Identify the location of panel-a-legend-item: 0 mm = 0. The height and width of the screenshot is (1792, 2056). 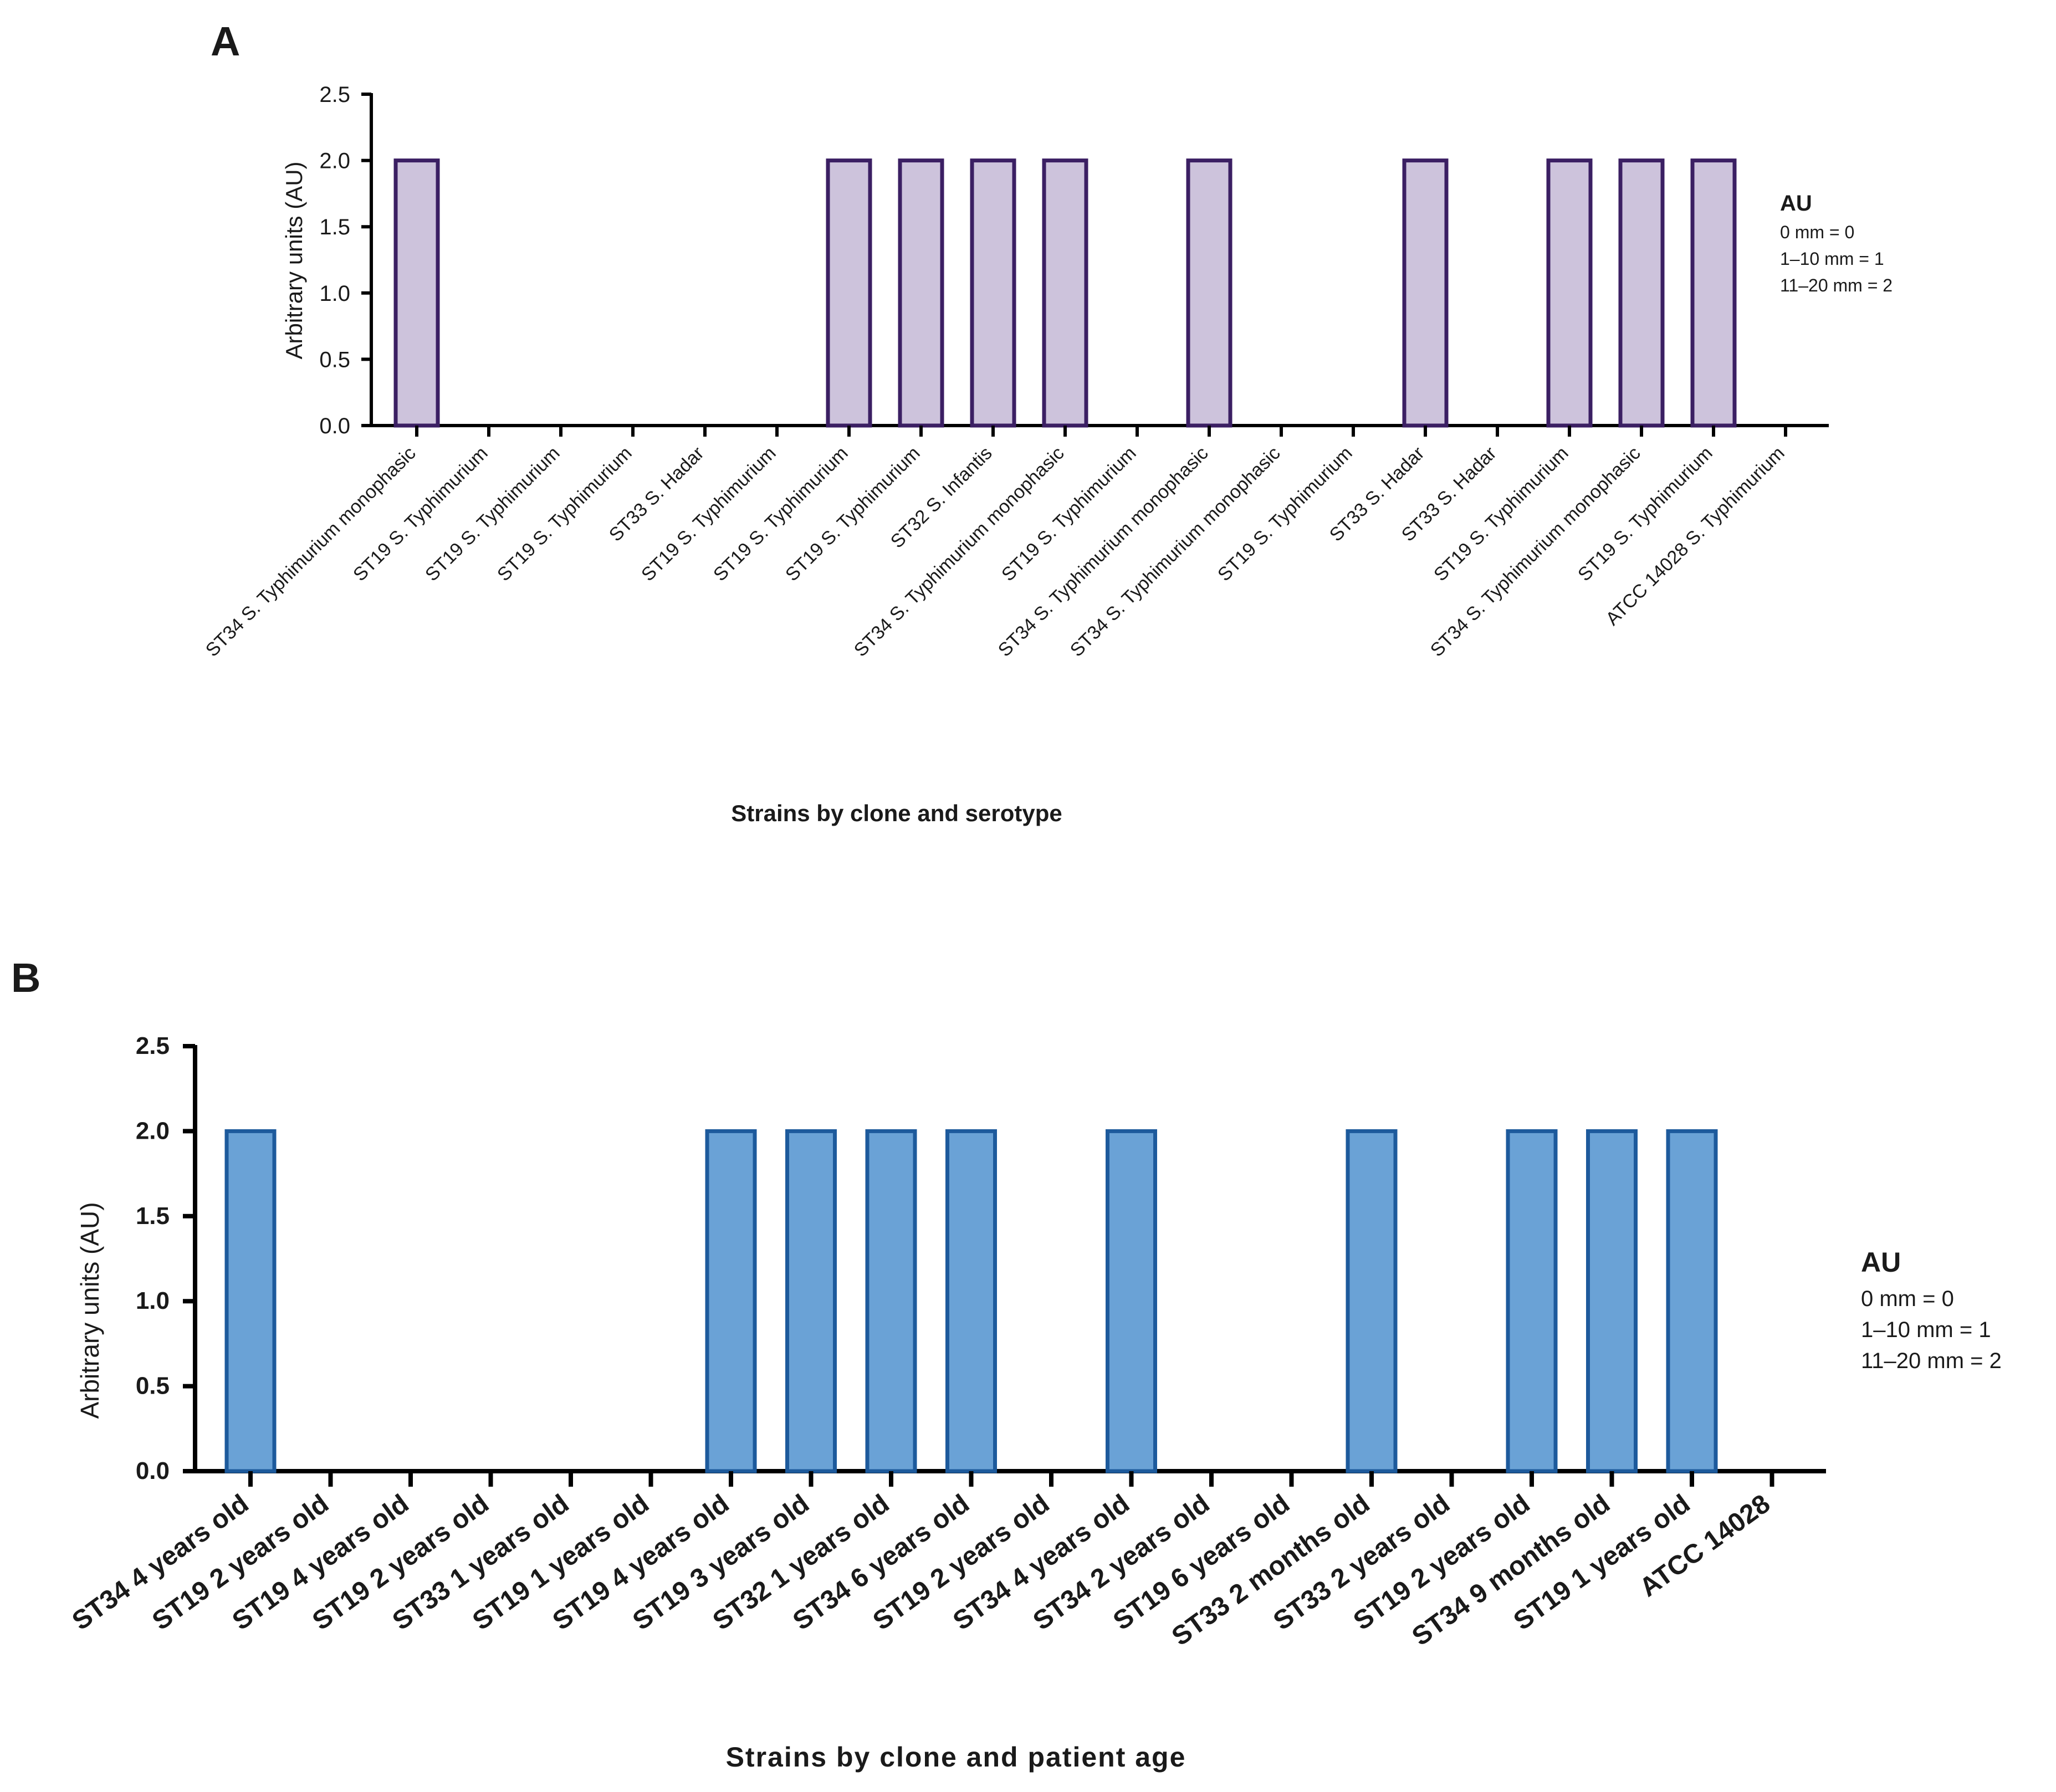
(1817, 232).